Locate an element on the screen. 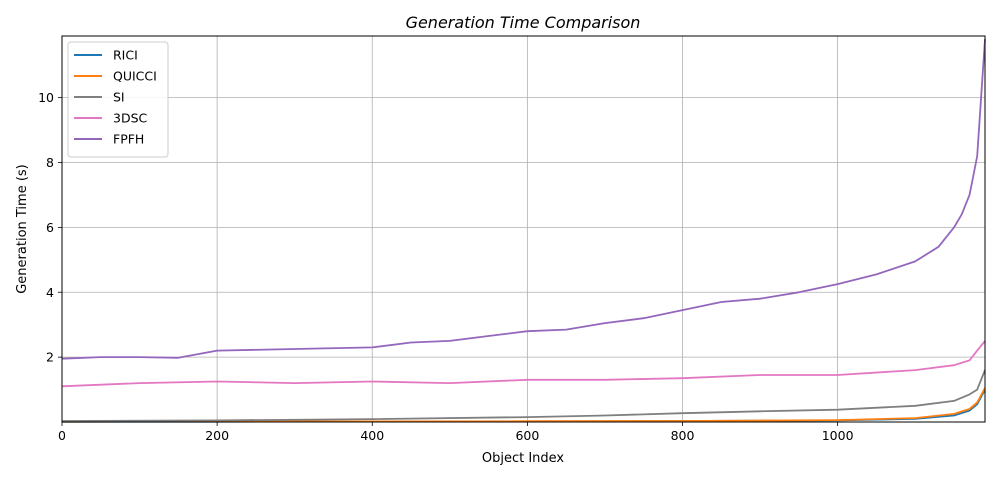 This screenshot has height=480, width=1000. y-tick-label: 6 is located at coordinates (50, 227).